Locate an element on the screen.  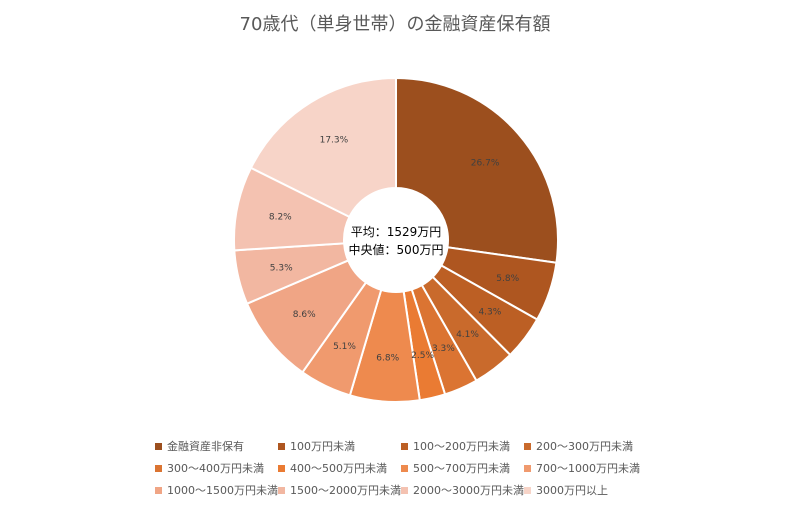
slice-label-3: 4.3% is located at coordinates (489, 313).